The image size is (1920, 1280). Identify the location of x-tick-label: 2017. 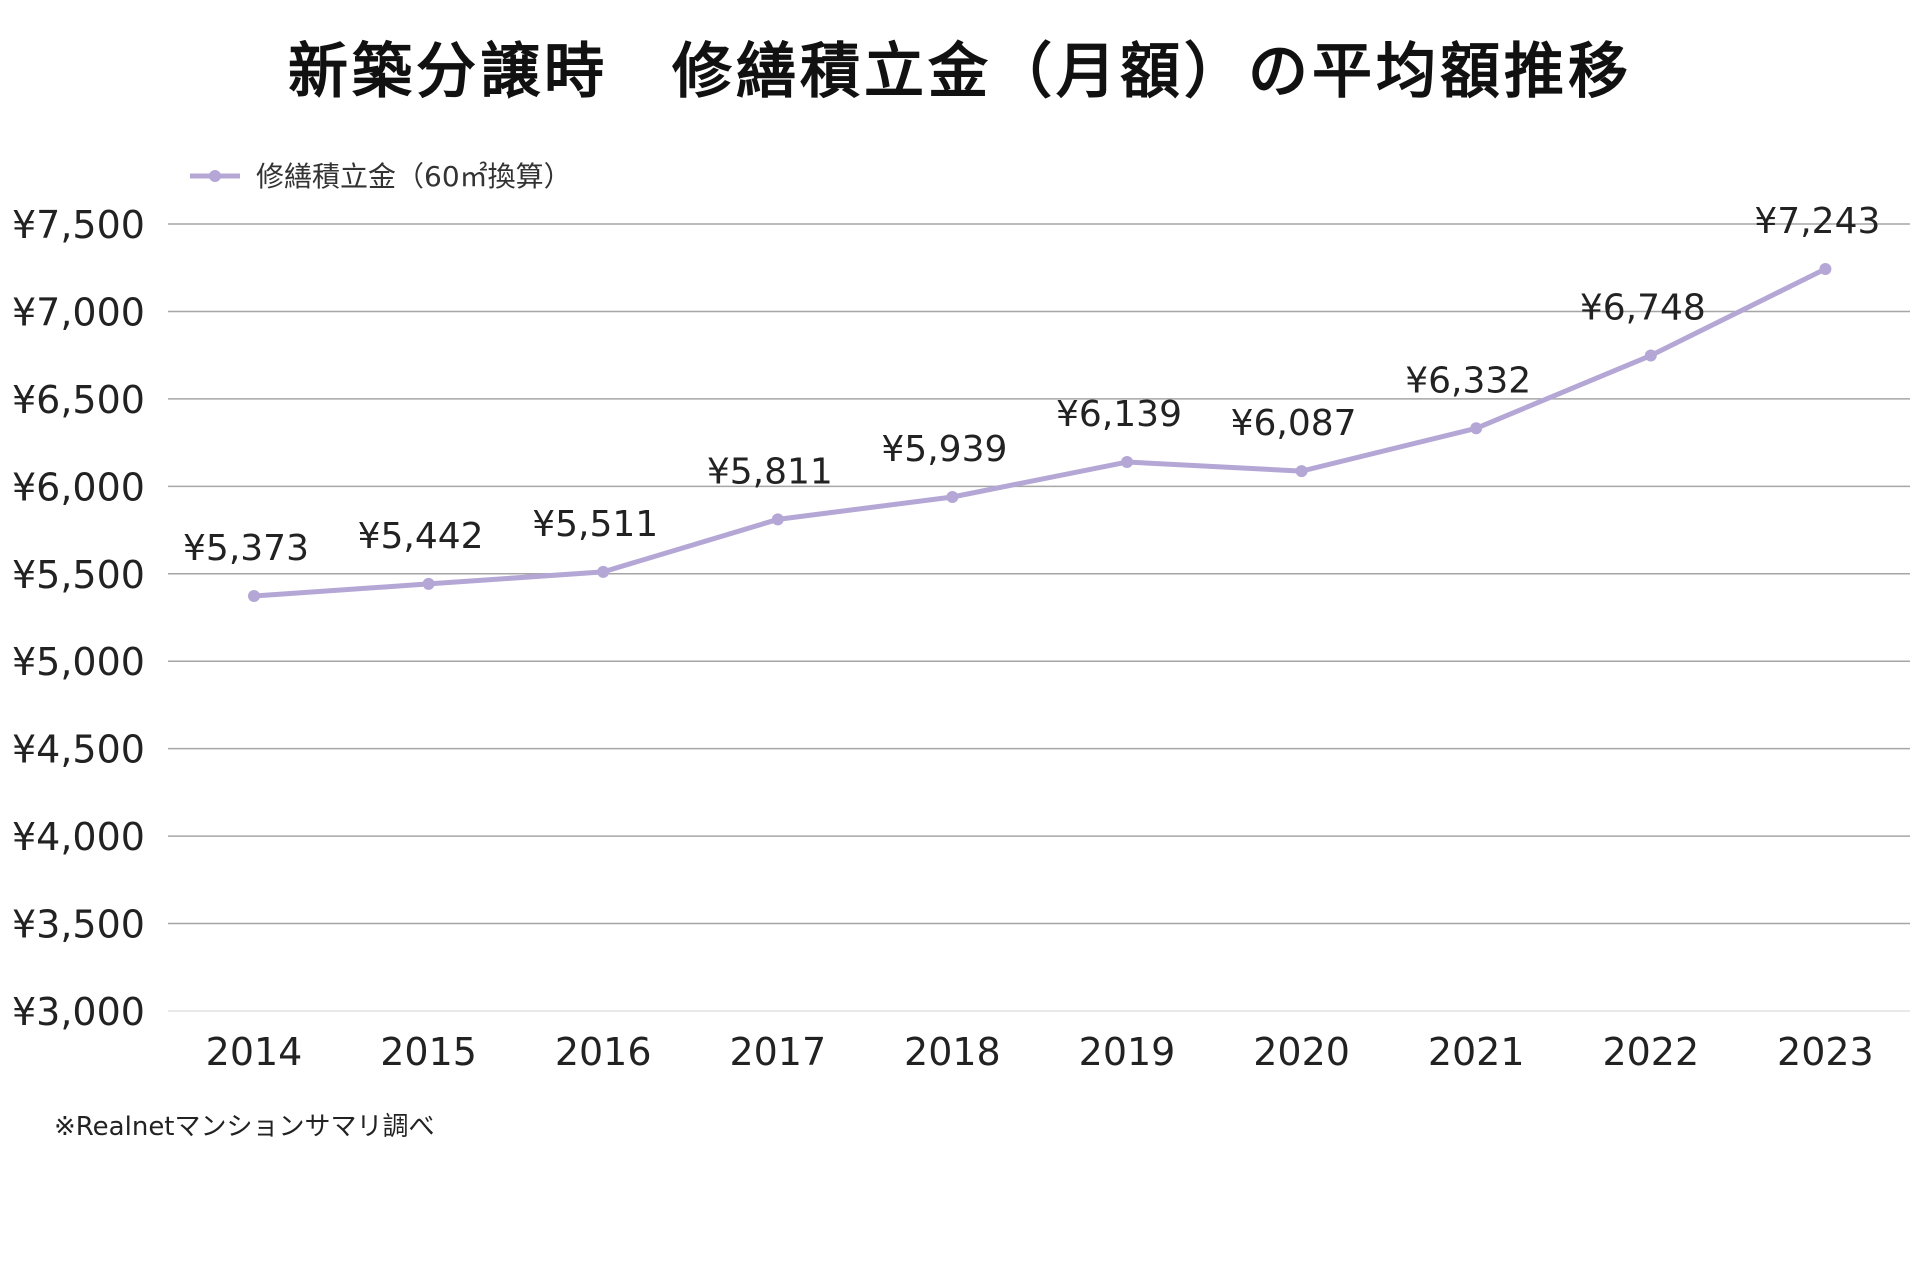
(777, 1052).